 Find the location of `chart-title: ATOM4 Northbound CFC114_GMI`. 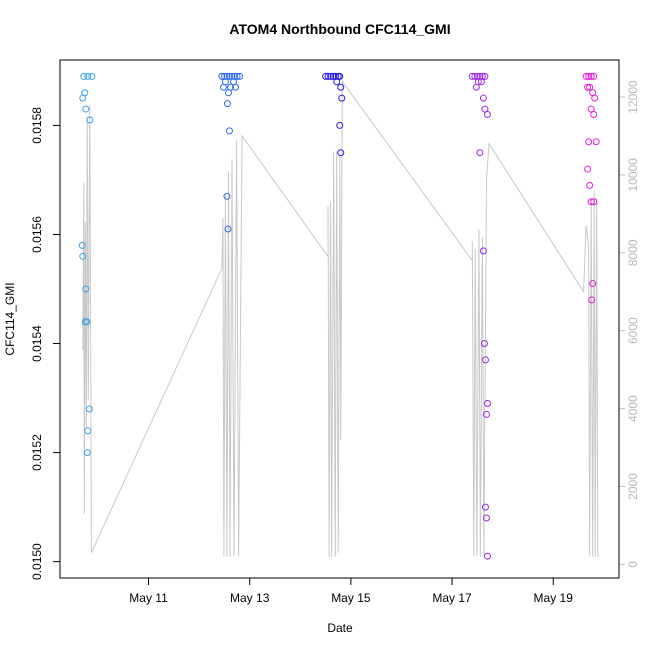

chart-title: ATOM4 Northbound CFC114_GMI is located at coordinates (339, 29).